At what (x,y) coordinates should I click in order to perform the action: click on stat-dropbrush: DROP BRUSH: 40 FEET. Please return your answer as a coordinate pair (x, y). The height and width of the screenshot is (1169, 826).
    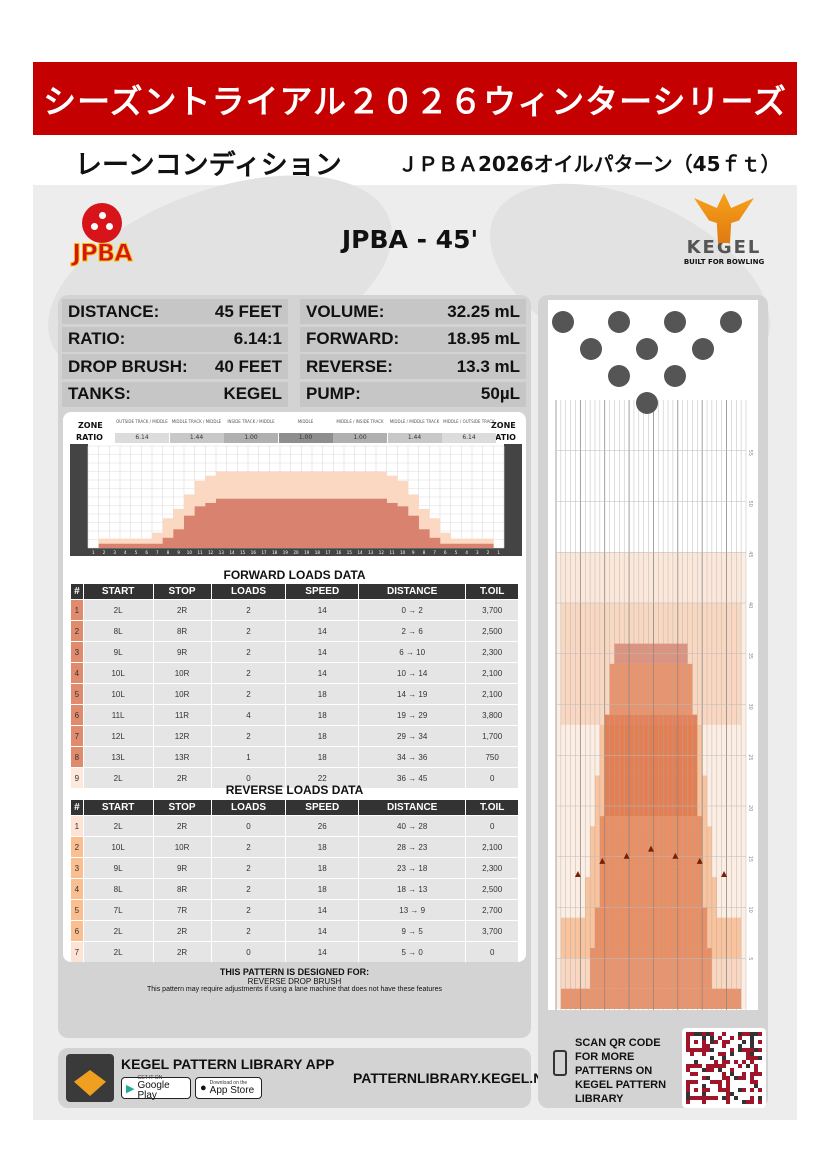
    Looking at the image, I should click on (175, 366).